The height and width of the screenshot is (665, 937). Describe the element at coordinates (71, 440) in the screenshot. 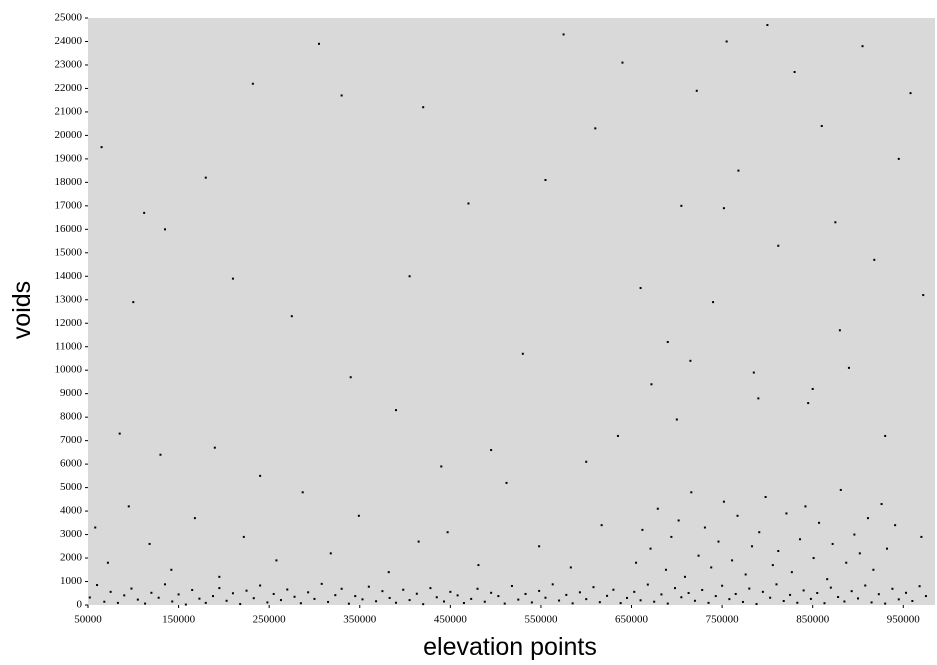

I see `y-tick-label: 7000` at that location.